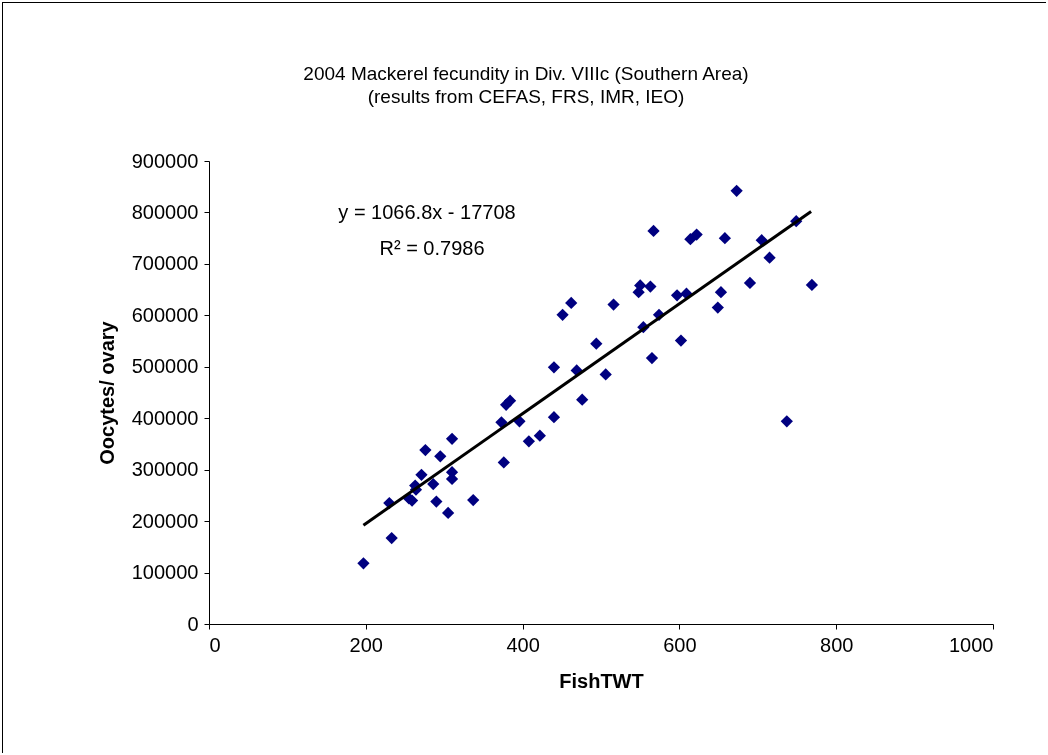 This screenshot has height=755, width=1048. I want to click on y-tick-label: 300000, so click(165, 469).